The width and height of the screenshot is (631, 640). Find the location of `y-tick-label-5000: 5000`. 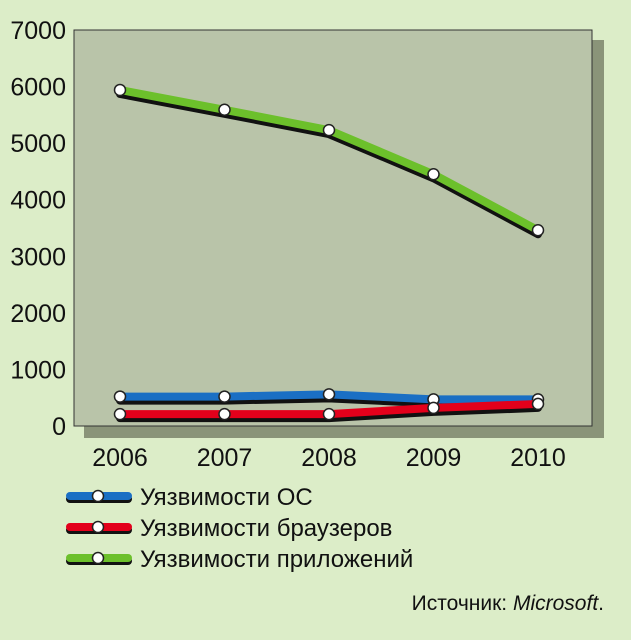

y-tick-label-5000: 5000 is located at coordinates (38, 144).